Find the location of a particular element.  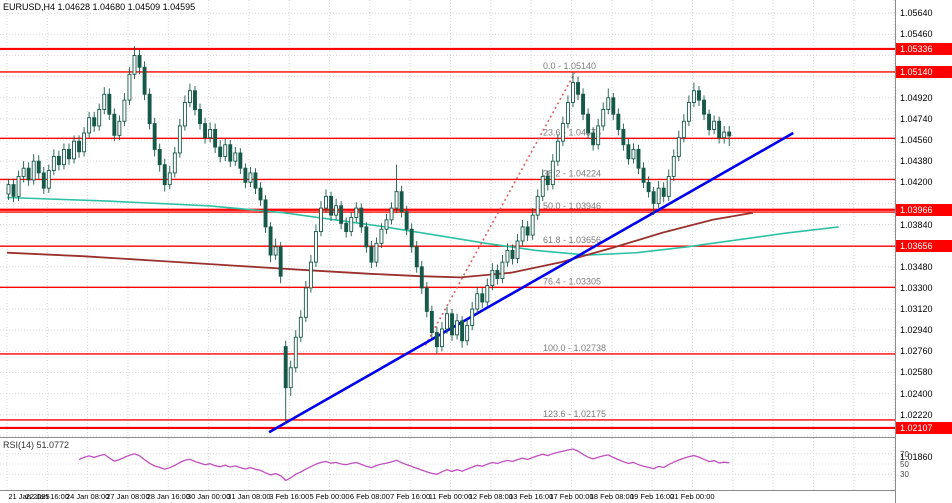

time-tick-label: 5 Feb 00:00 is located at coordinates (329, 496).